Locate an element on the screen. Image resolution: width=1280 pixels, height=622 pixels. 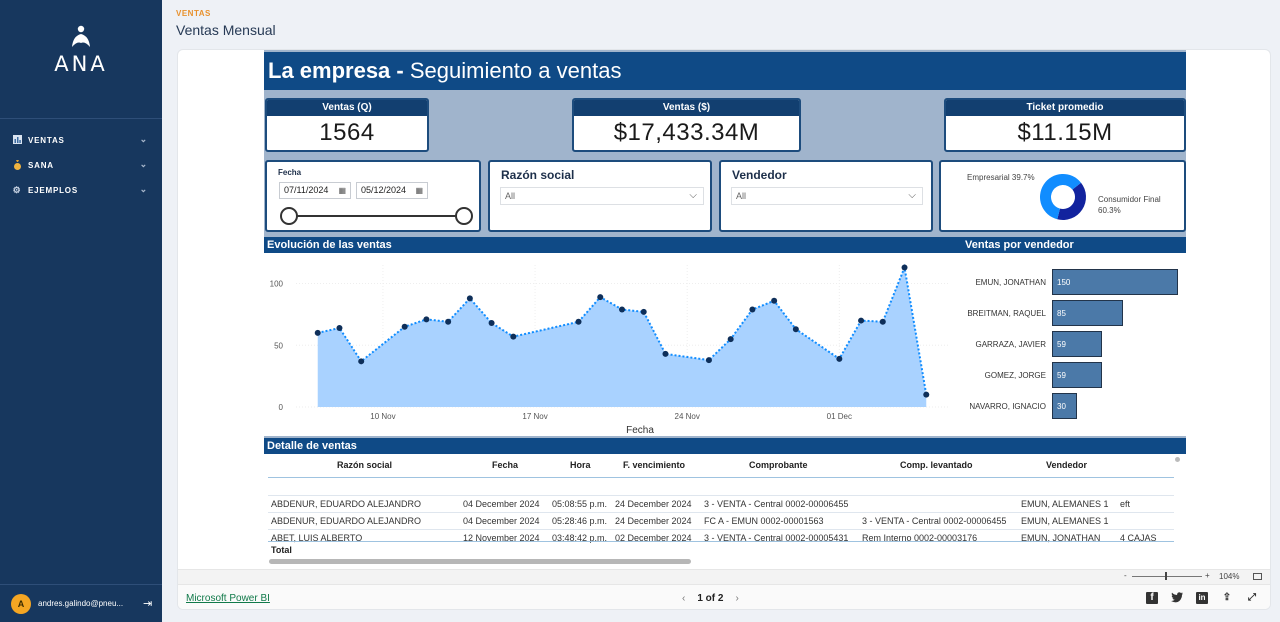
facebook-icon: f is located at coordinates (1152, 598).